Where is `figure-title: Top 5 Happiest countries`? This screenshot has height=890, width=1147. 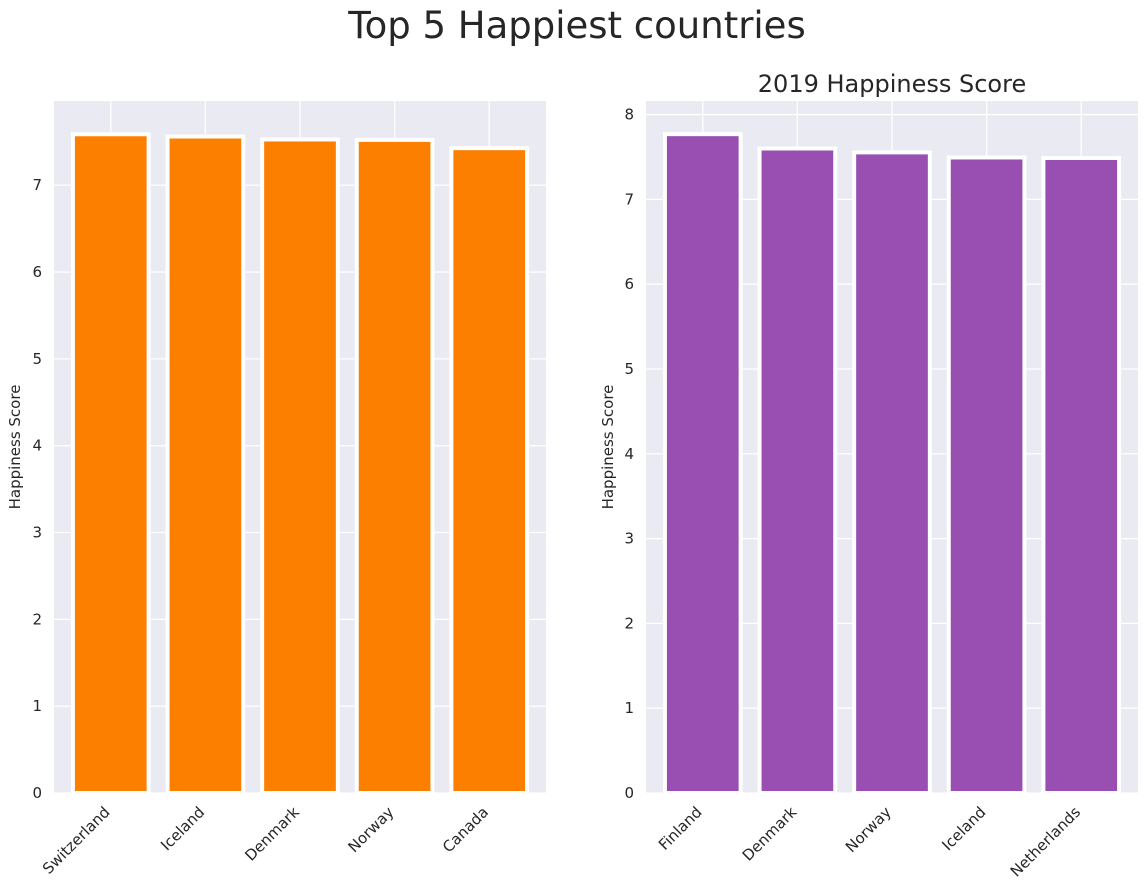
figure-title: Top 5 Happiest countries is located at coordinates (576, 25).